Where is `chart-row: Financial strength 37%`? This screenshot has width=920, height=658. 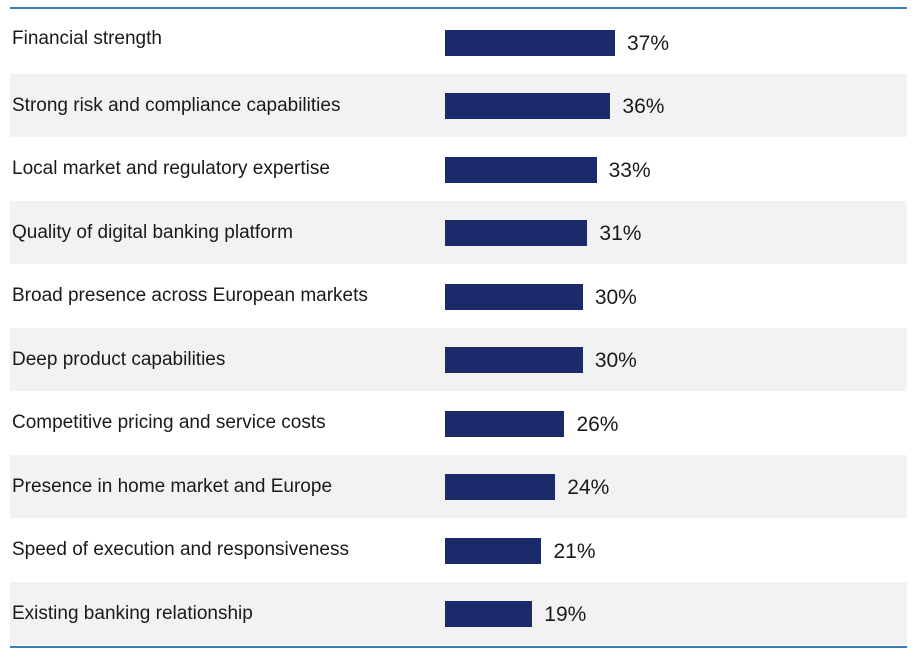 chart-row: Financial strength 37% is located at coordinates (458, 42).